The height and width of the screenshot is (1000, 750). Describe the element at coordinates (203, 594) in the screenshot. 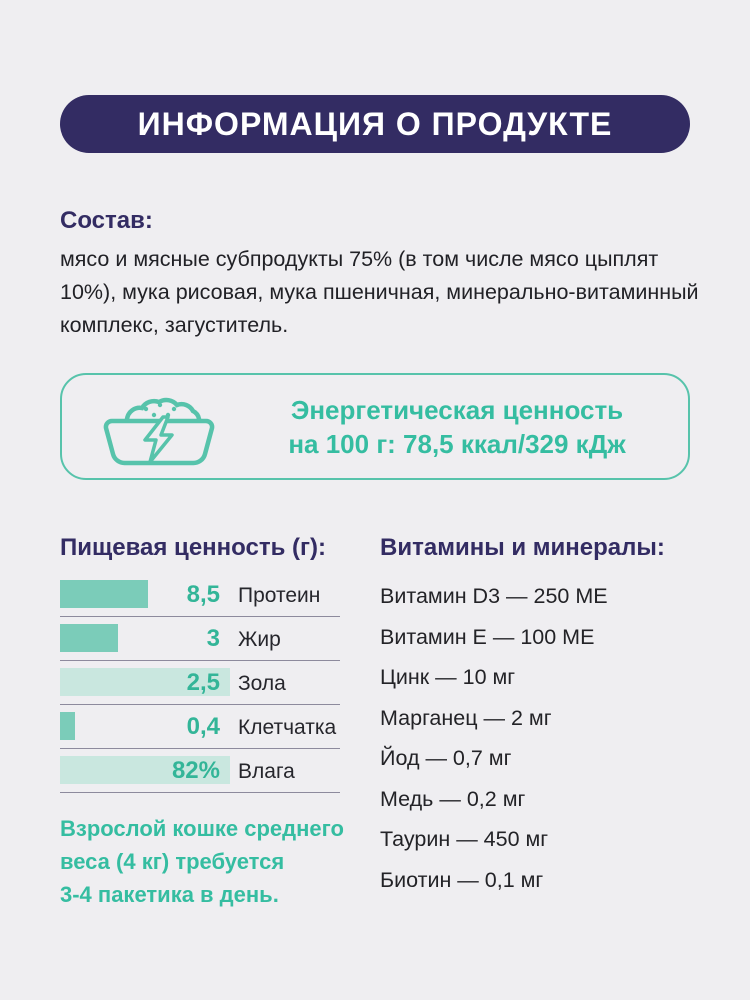

I see `nutrition-value: 8,5` at that location.